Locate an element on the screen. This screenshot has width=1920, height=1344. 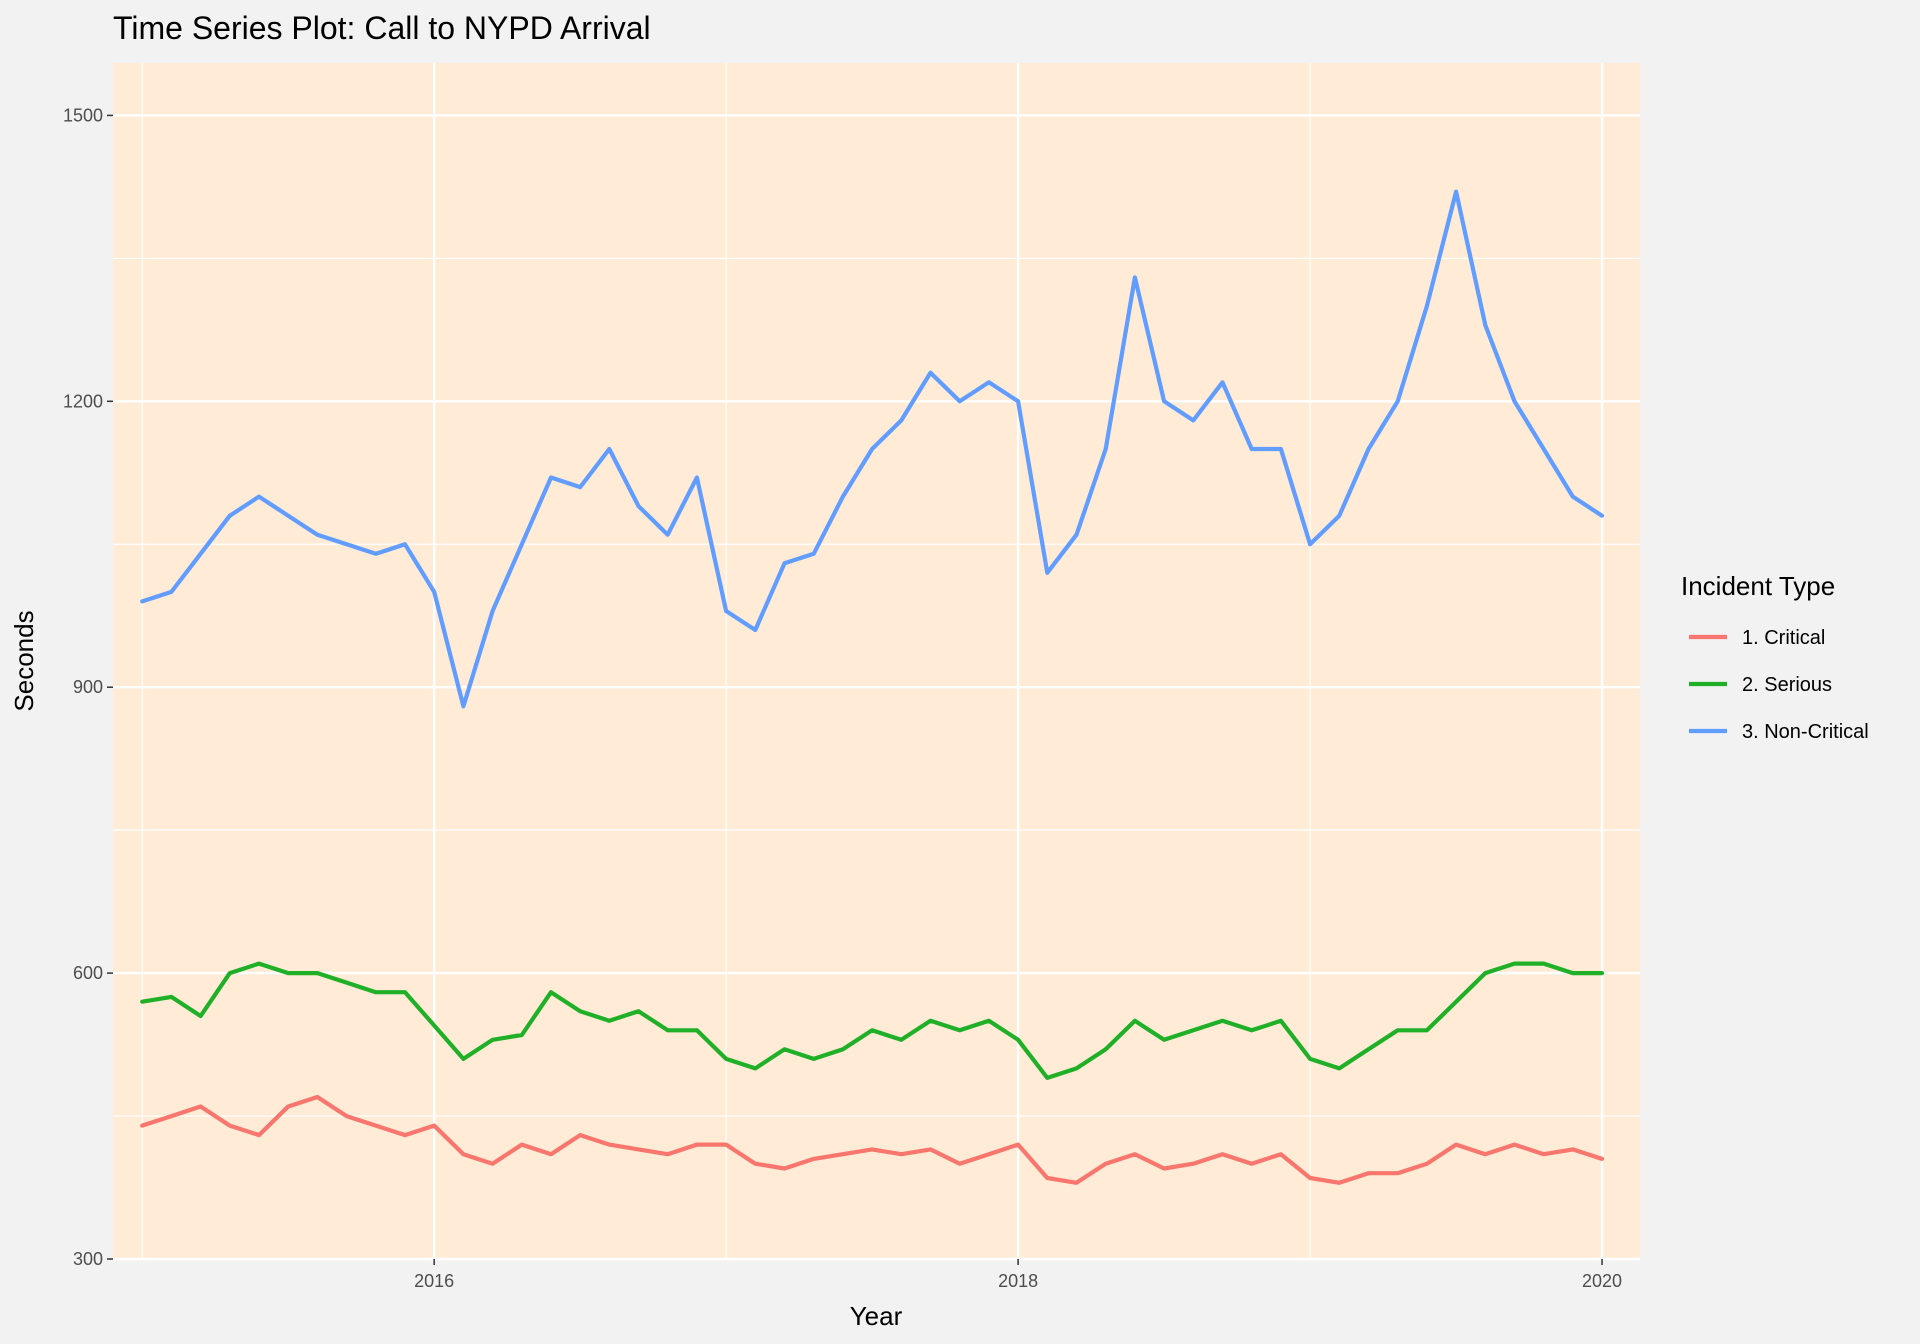
y-axis: 300 600 900 1200 1500 is located at coordinates (88, 687).